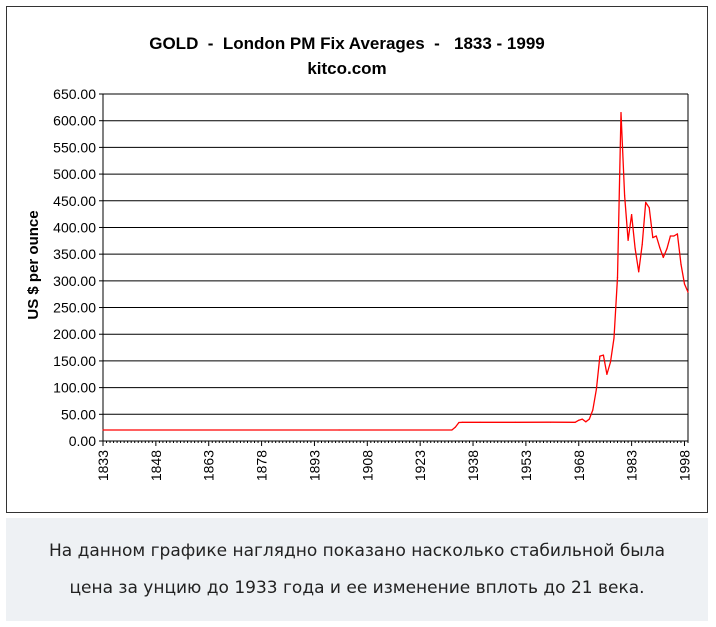 This screenshot has width=716, height=627. Describe the element at coordinates (82, 441) in the screenshot. I see `y-tick-label: 0.00` at that location.